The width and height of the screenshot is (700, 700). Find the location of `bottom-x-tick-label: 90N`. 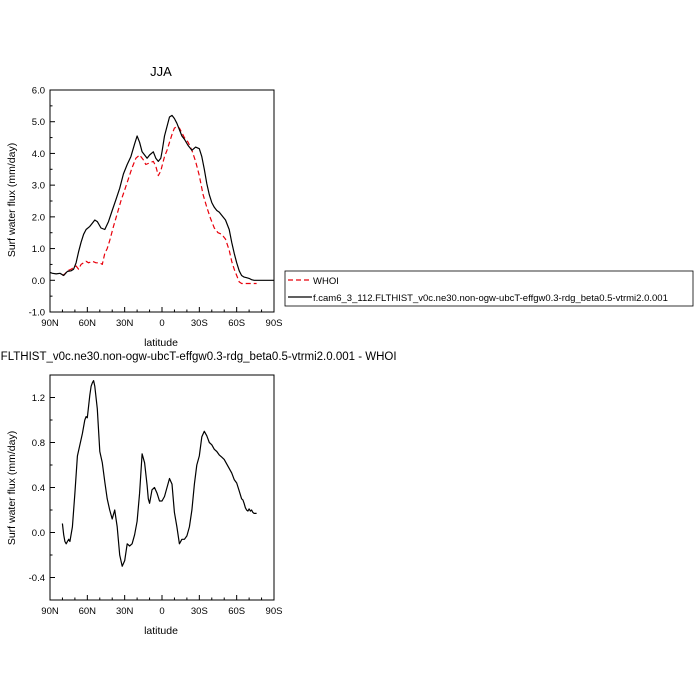

bottom-x-tick-label: 90N is located at coordinates (50, 611).